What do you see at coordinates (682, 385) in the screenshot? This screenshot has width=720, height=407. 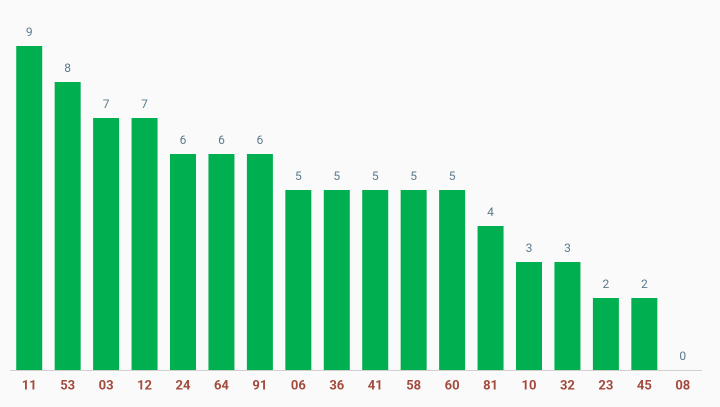 I see `x-tick-label: 08` at bounding box center [682, 385].